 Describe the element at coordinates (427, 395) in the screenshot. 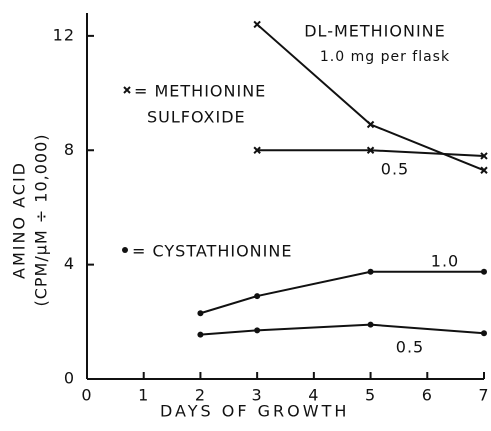

I see `x-tick-label: 6` at that location.